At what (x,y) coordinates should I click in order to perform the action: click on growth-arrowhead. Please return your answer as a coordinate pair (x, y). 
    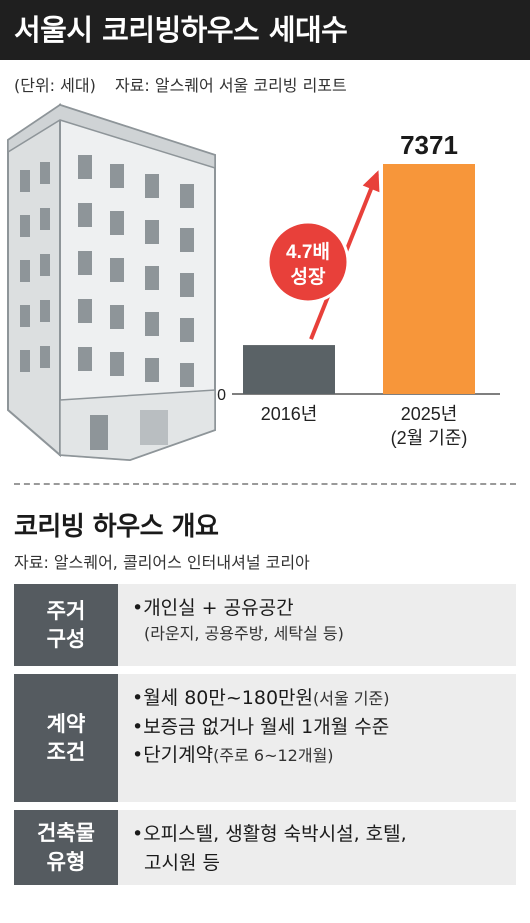
    Looking at the image, I should click on (371, 181).